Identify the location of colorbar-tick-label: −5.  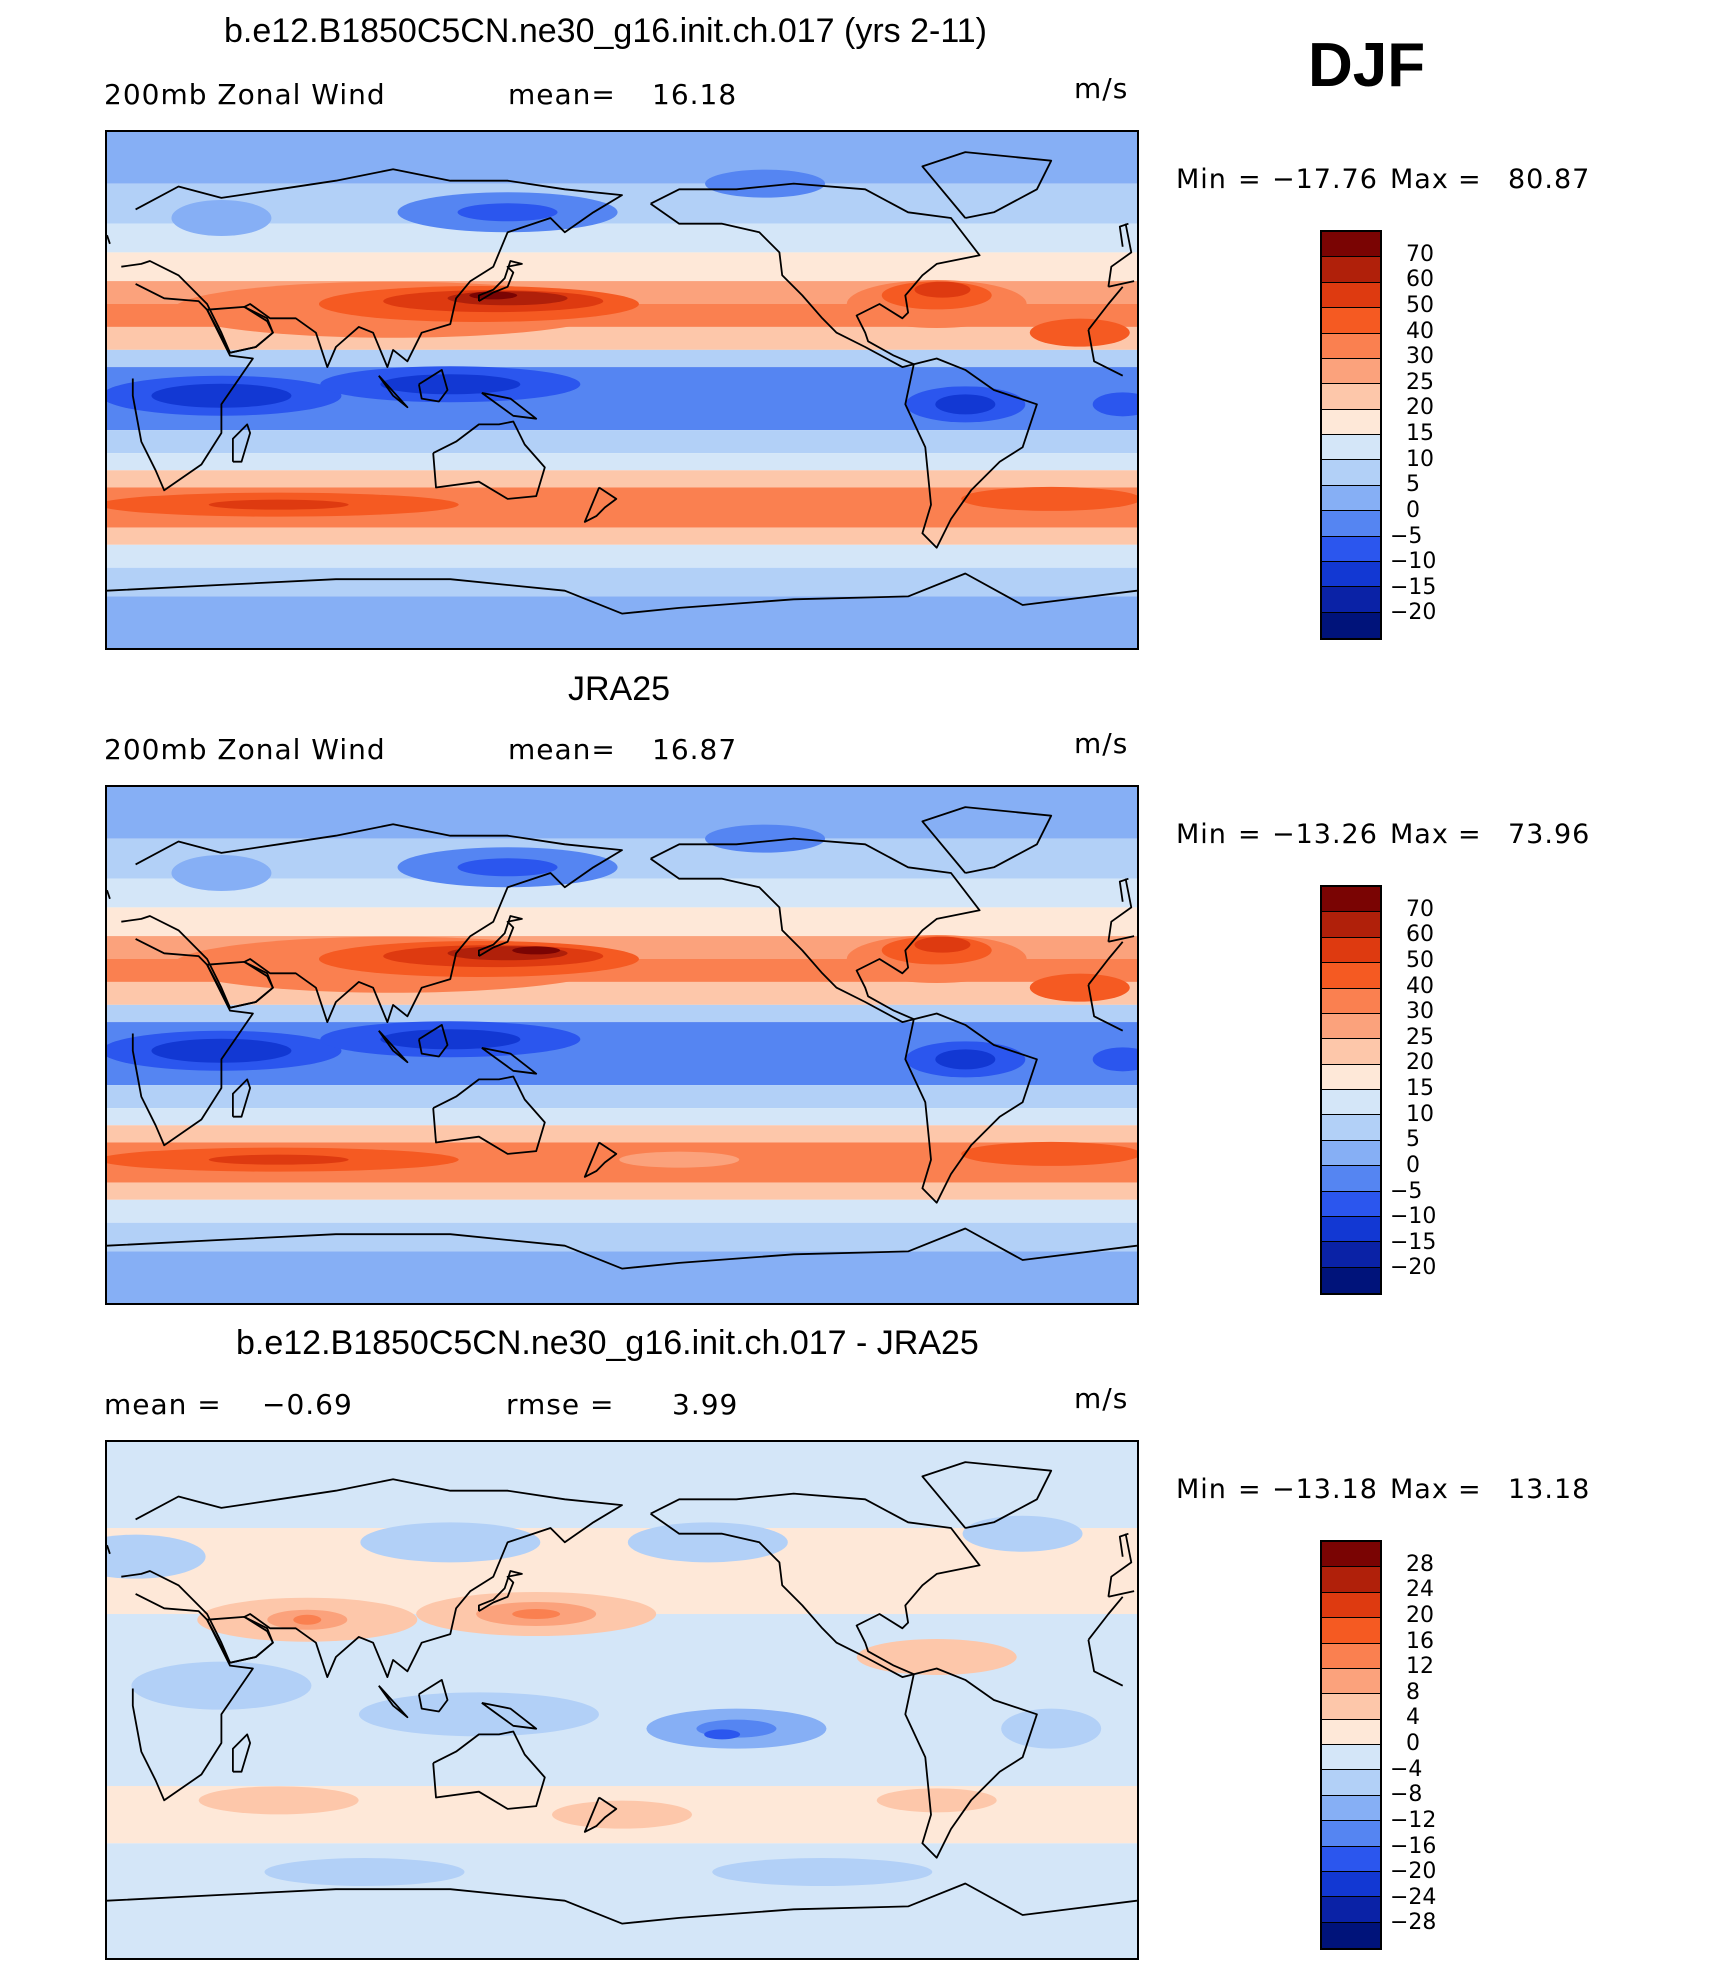
(1406, 1191).